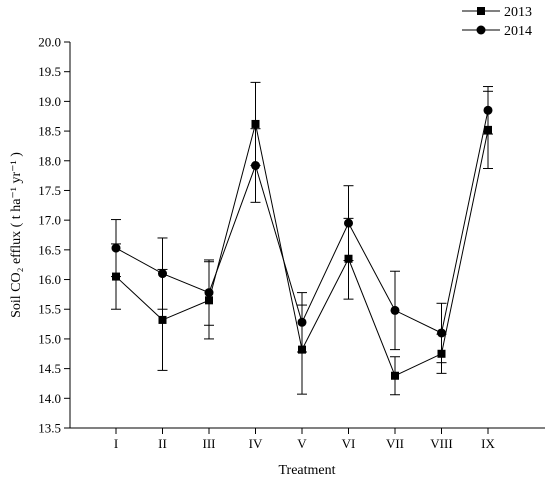 Image resolution: width=550 pixels, height=479 pixels. What do you see at coordinates (488, 443) in the screenshot?
I see `x-tick-label: IX` at bounding box center [488, 443].